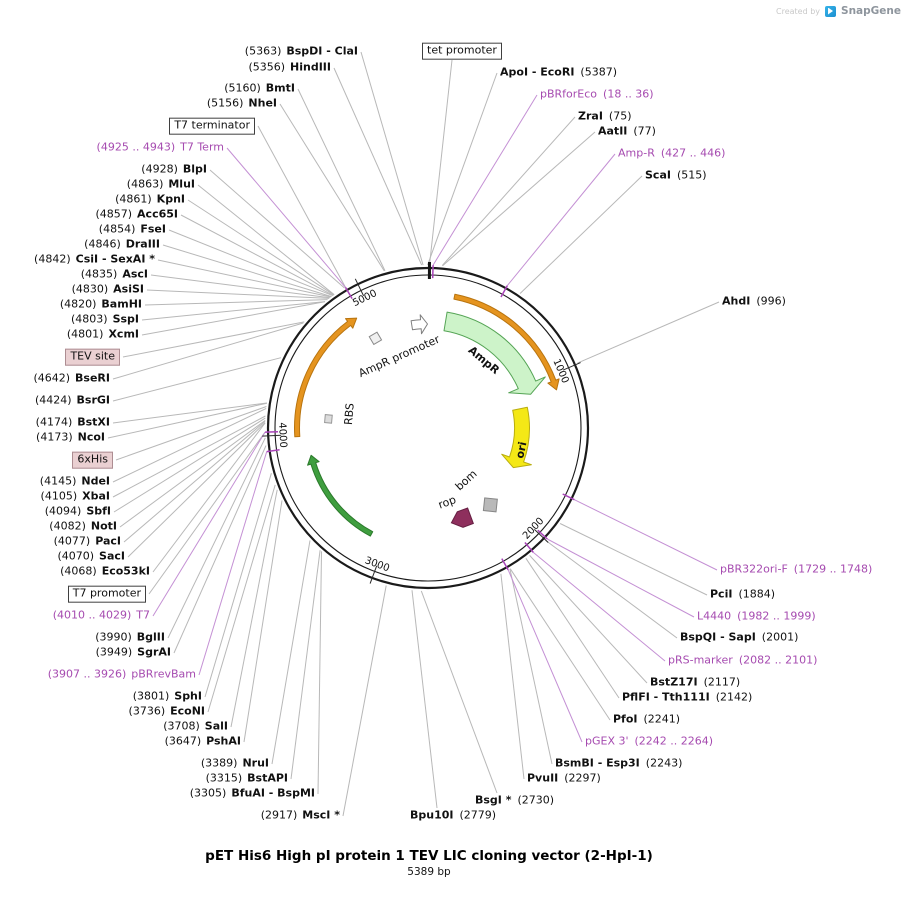 This screenshot has height=914, width=907. I want to click on map-label-pbrforeco: pBRforEco (18 .. 36), so click(597, 95).